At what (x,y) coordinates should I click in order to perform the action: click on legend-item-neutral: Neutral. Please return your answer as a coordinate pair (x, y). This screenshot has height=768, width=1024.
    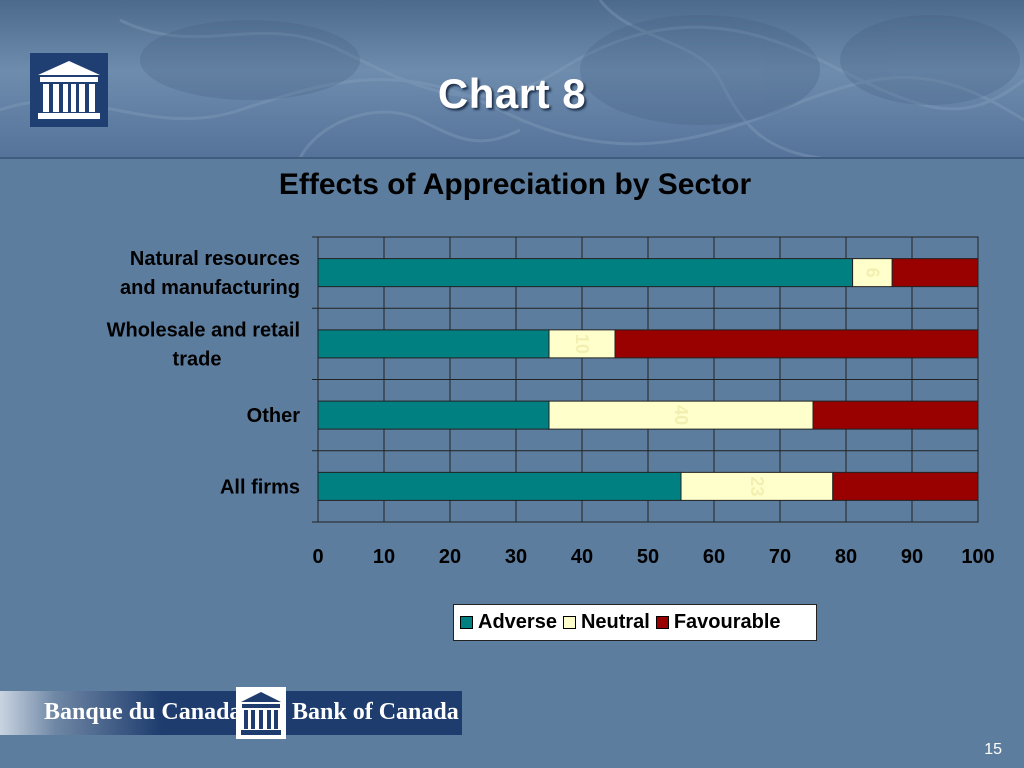
    Looking at the image, I should click on (606, 622).